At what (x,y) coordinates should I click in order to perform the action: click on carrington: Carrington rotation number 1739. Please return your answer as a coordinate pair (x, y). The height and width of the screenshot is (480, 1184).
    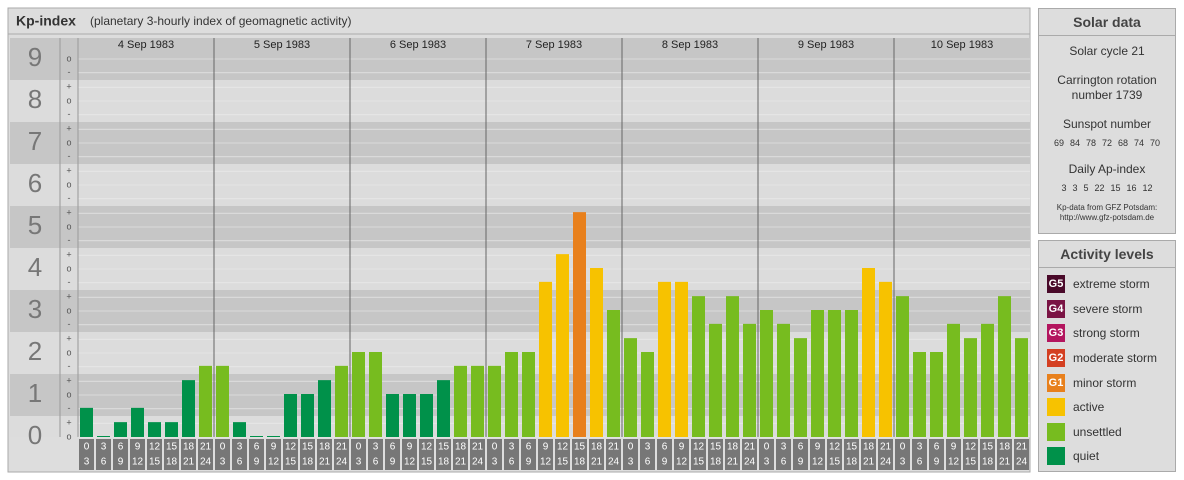
    Looking at the image, I should click on (1107, 87).